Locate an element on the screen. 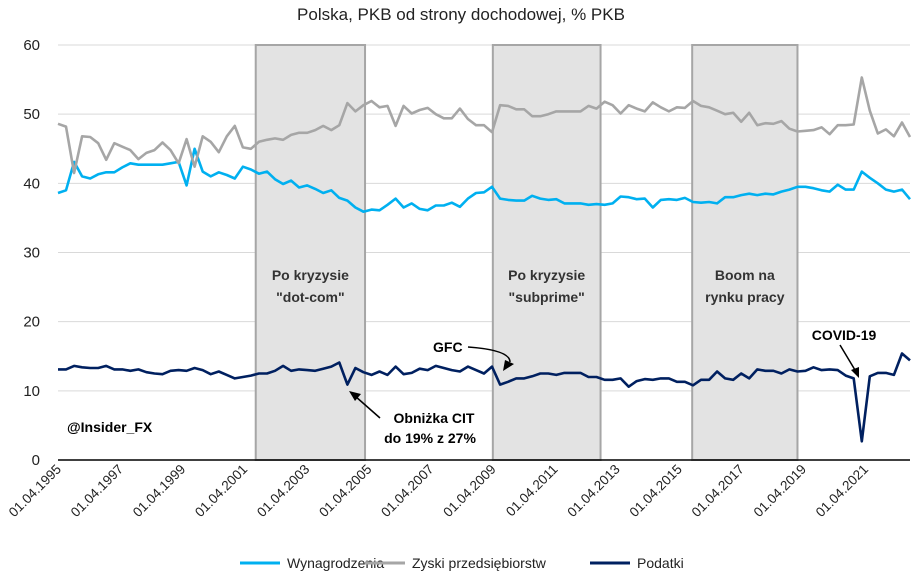 Image resolution: width=922 pixels, height=585 pixels. cit-arrow is located at coordinates (367, 407).